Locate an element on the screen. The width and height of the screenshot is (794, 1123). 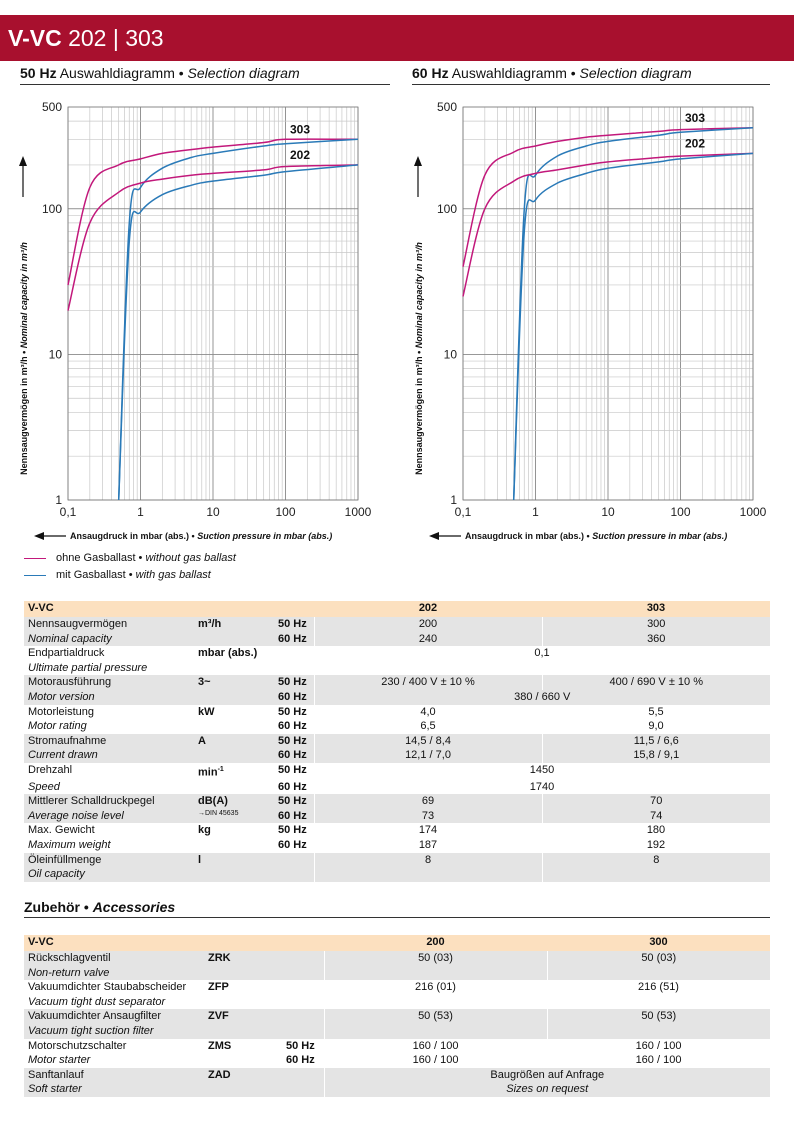
table-row: Öleinfüllmenge l 8 8 is located at coordinates (397, 860).